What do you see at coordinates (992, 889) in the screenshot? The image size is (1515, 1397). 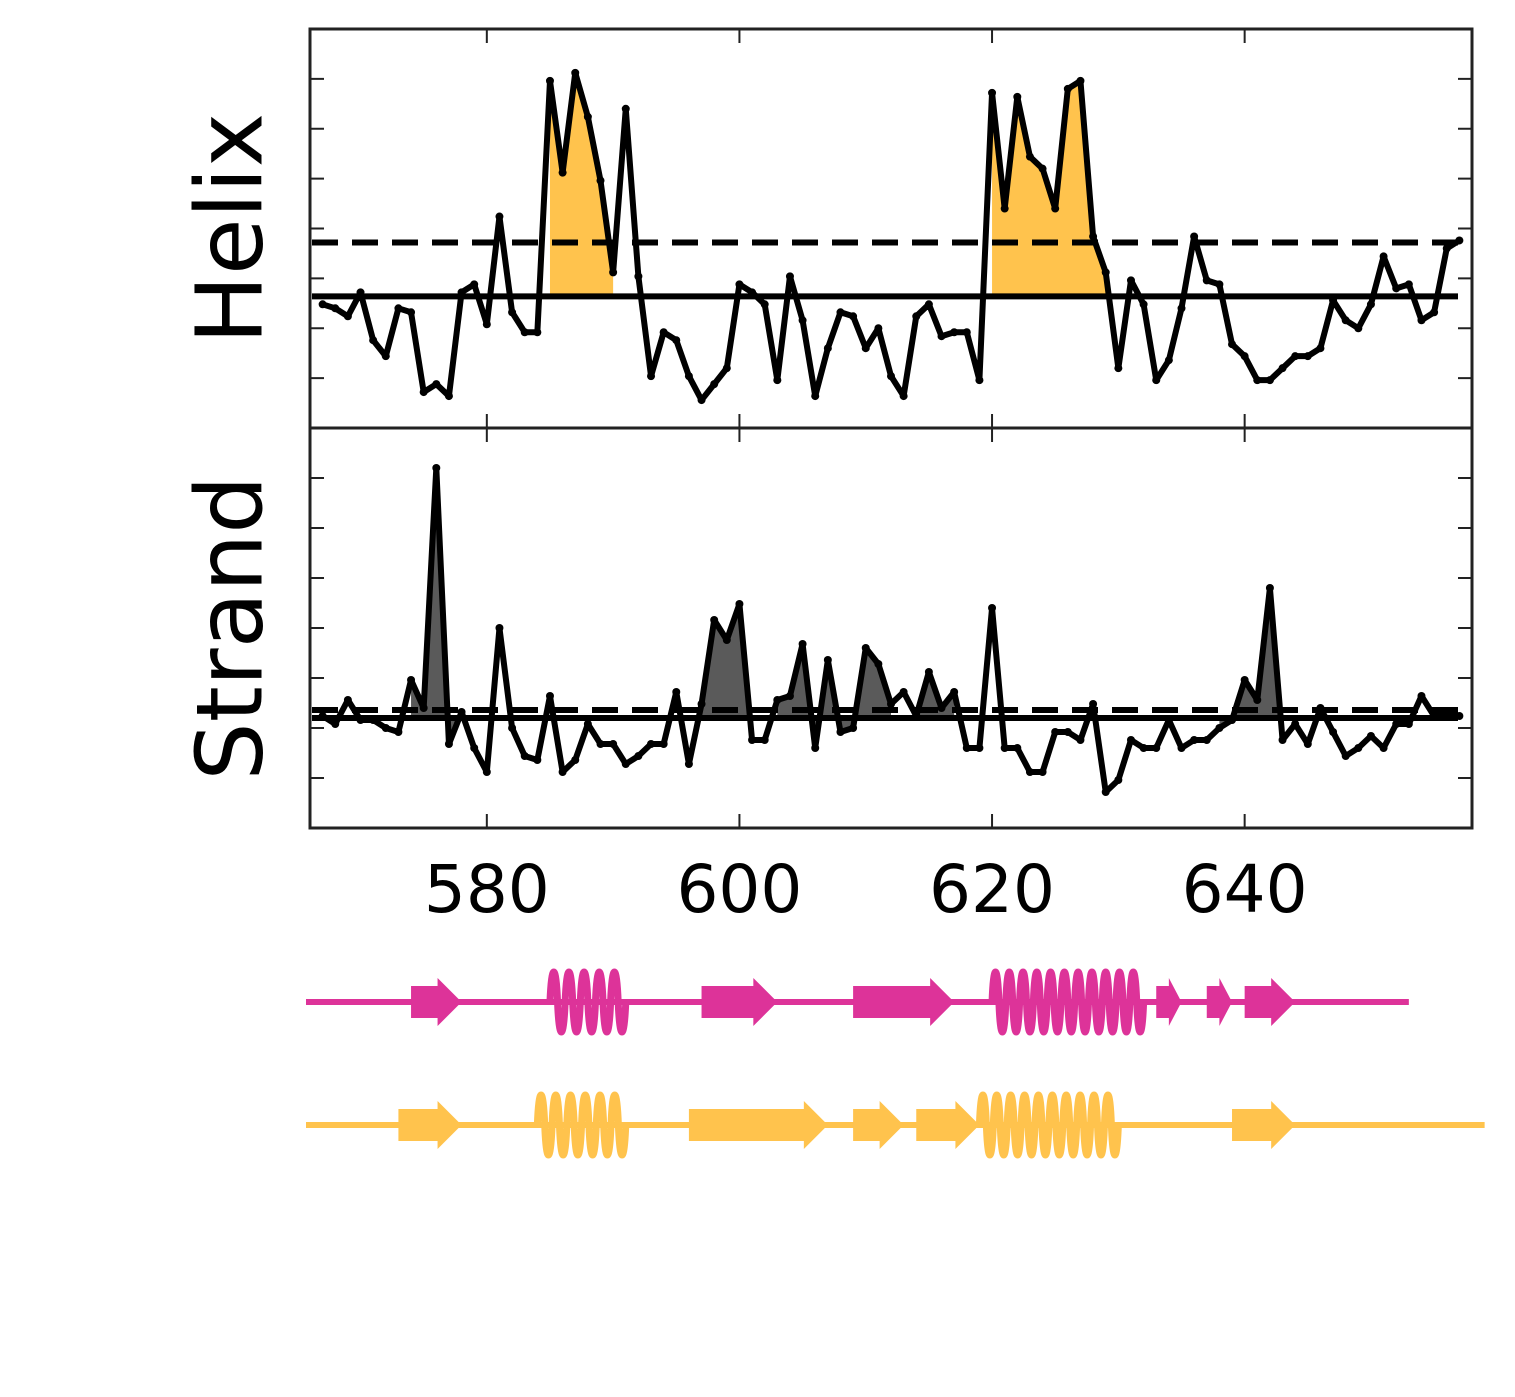 I see `x-tick-label: 620` at bounding box center [992, 889].